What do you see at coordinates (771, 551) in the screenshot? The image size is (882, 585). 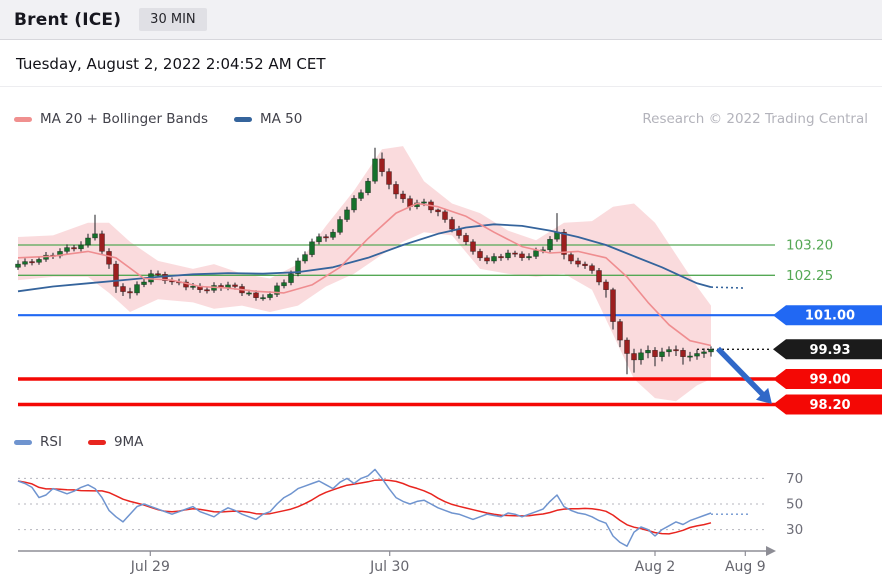 I see `axis-arrow-icon` at bounding box center [771, 551].